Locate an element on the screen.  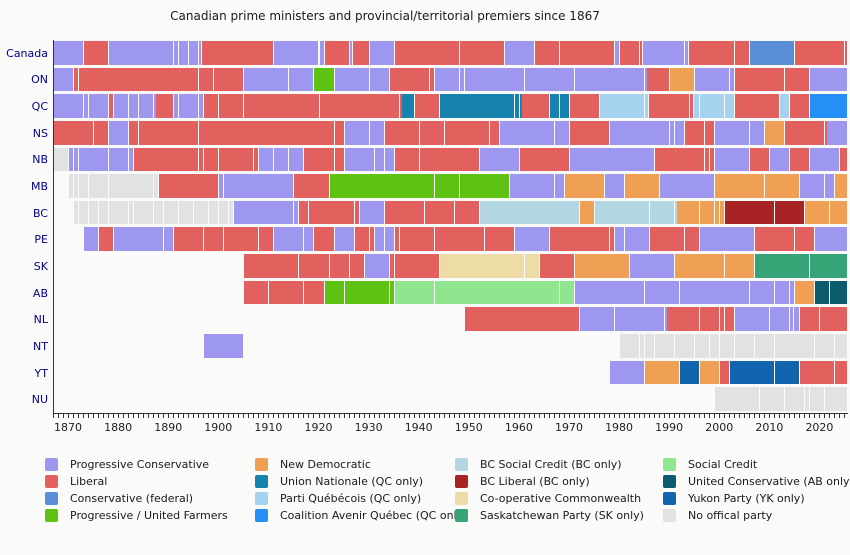
row-label: NL is located at coordinates (40, 320).